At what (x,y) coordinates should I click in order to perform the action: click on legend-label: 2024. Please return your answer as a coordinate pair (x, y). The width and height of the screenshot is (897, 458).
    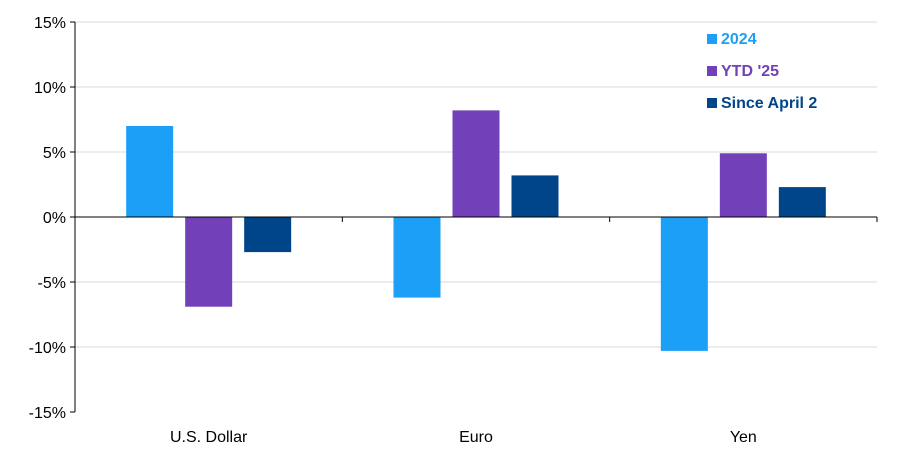
    Looking at the image, I should click on (739, 39).